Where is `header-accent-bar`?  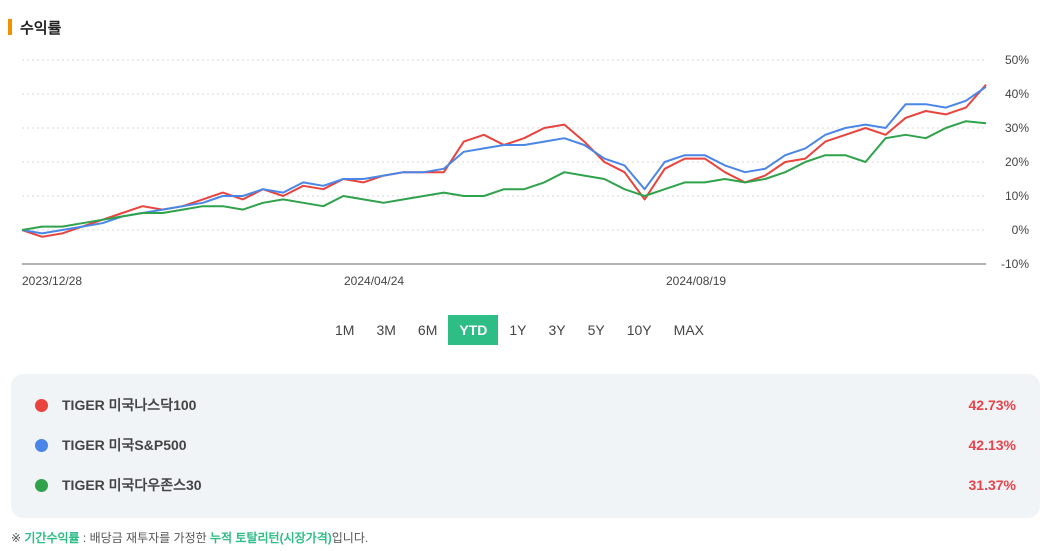 header-accent-bar is located at coordinates (10, 27).